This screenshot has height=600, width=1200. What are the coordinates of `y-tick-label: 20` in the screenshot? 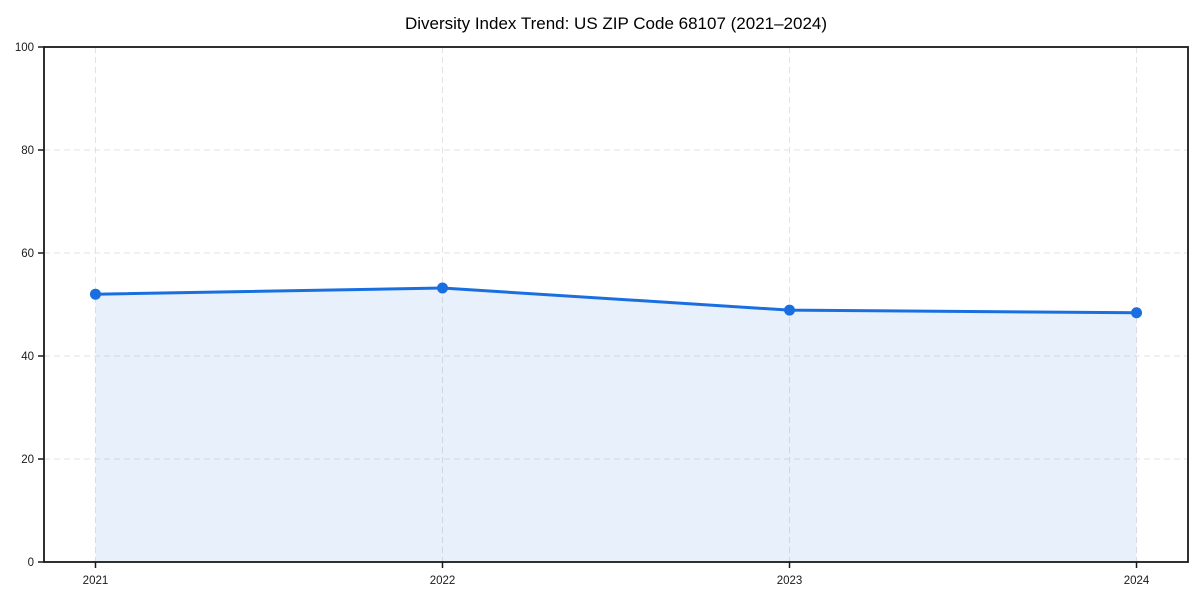 It's located at (27, 460).